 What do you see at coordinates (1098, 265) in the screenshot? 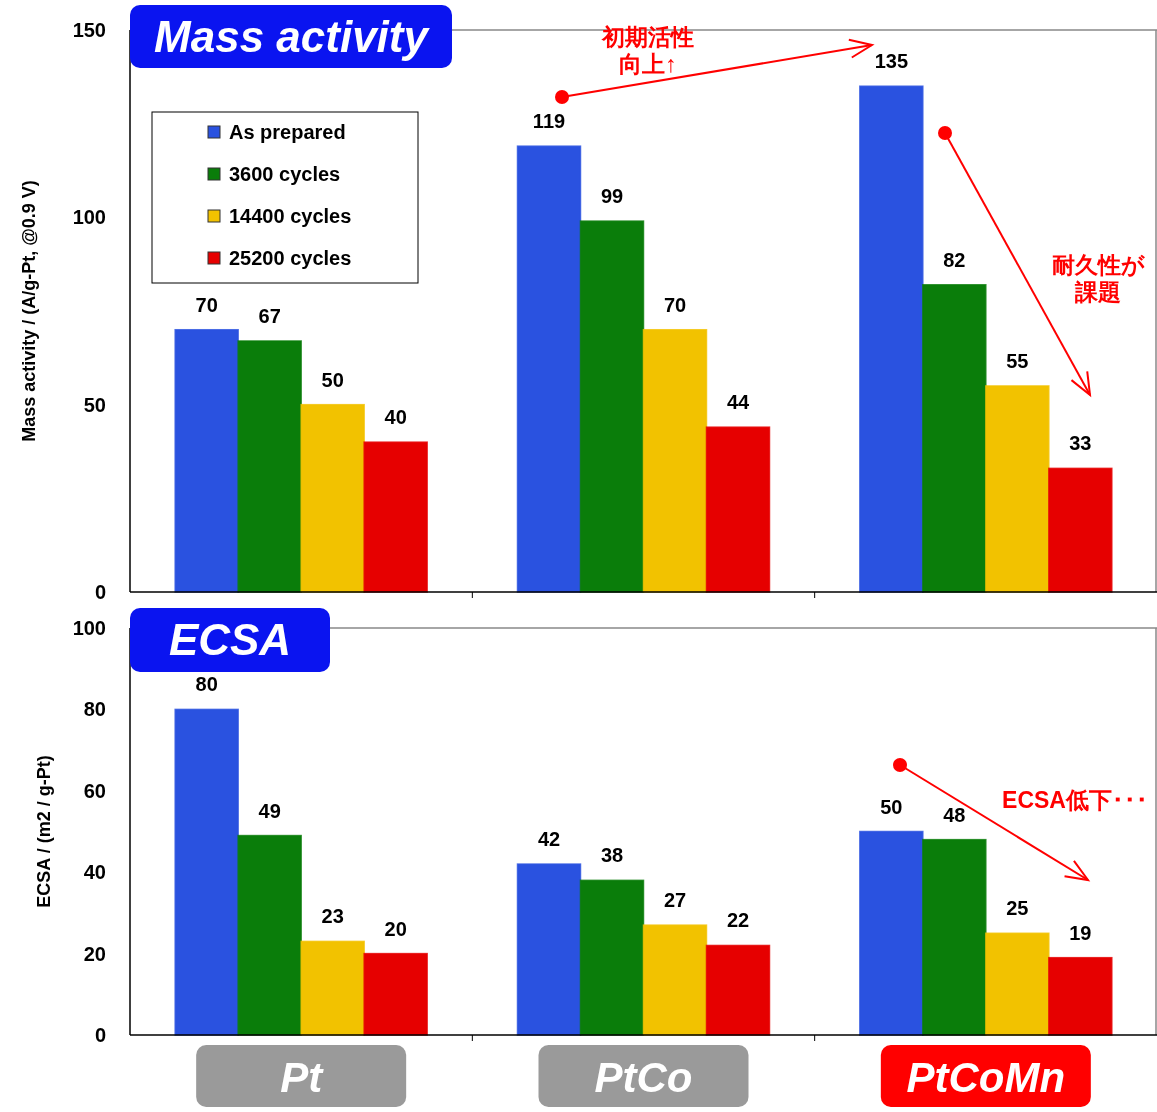
I see `annotation: 耐久性が` at bounding box center [1098, 265].